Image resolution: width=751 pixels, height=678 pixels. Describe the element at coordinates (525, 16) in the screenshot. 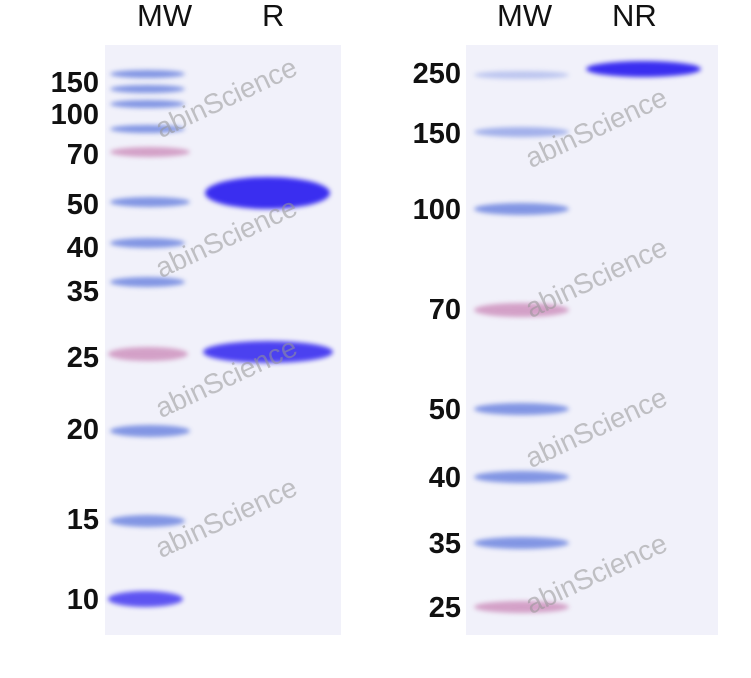

I see `lane-header-mw-right: MW` at that location.